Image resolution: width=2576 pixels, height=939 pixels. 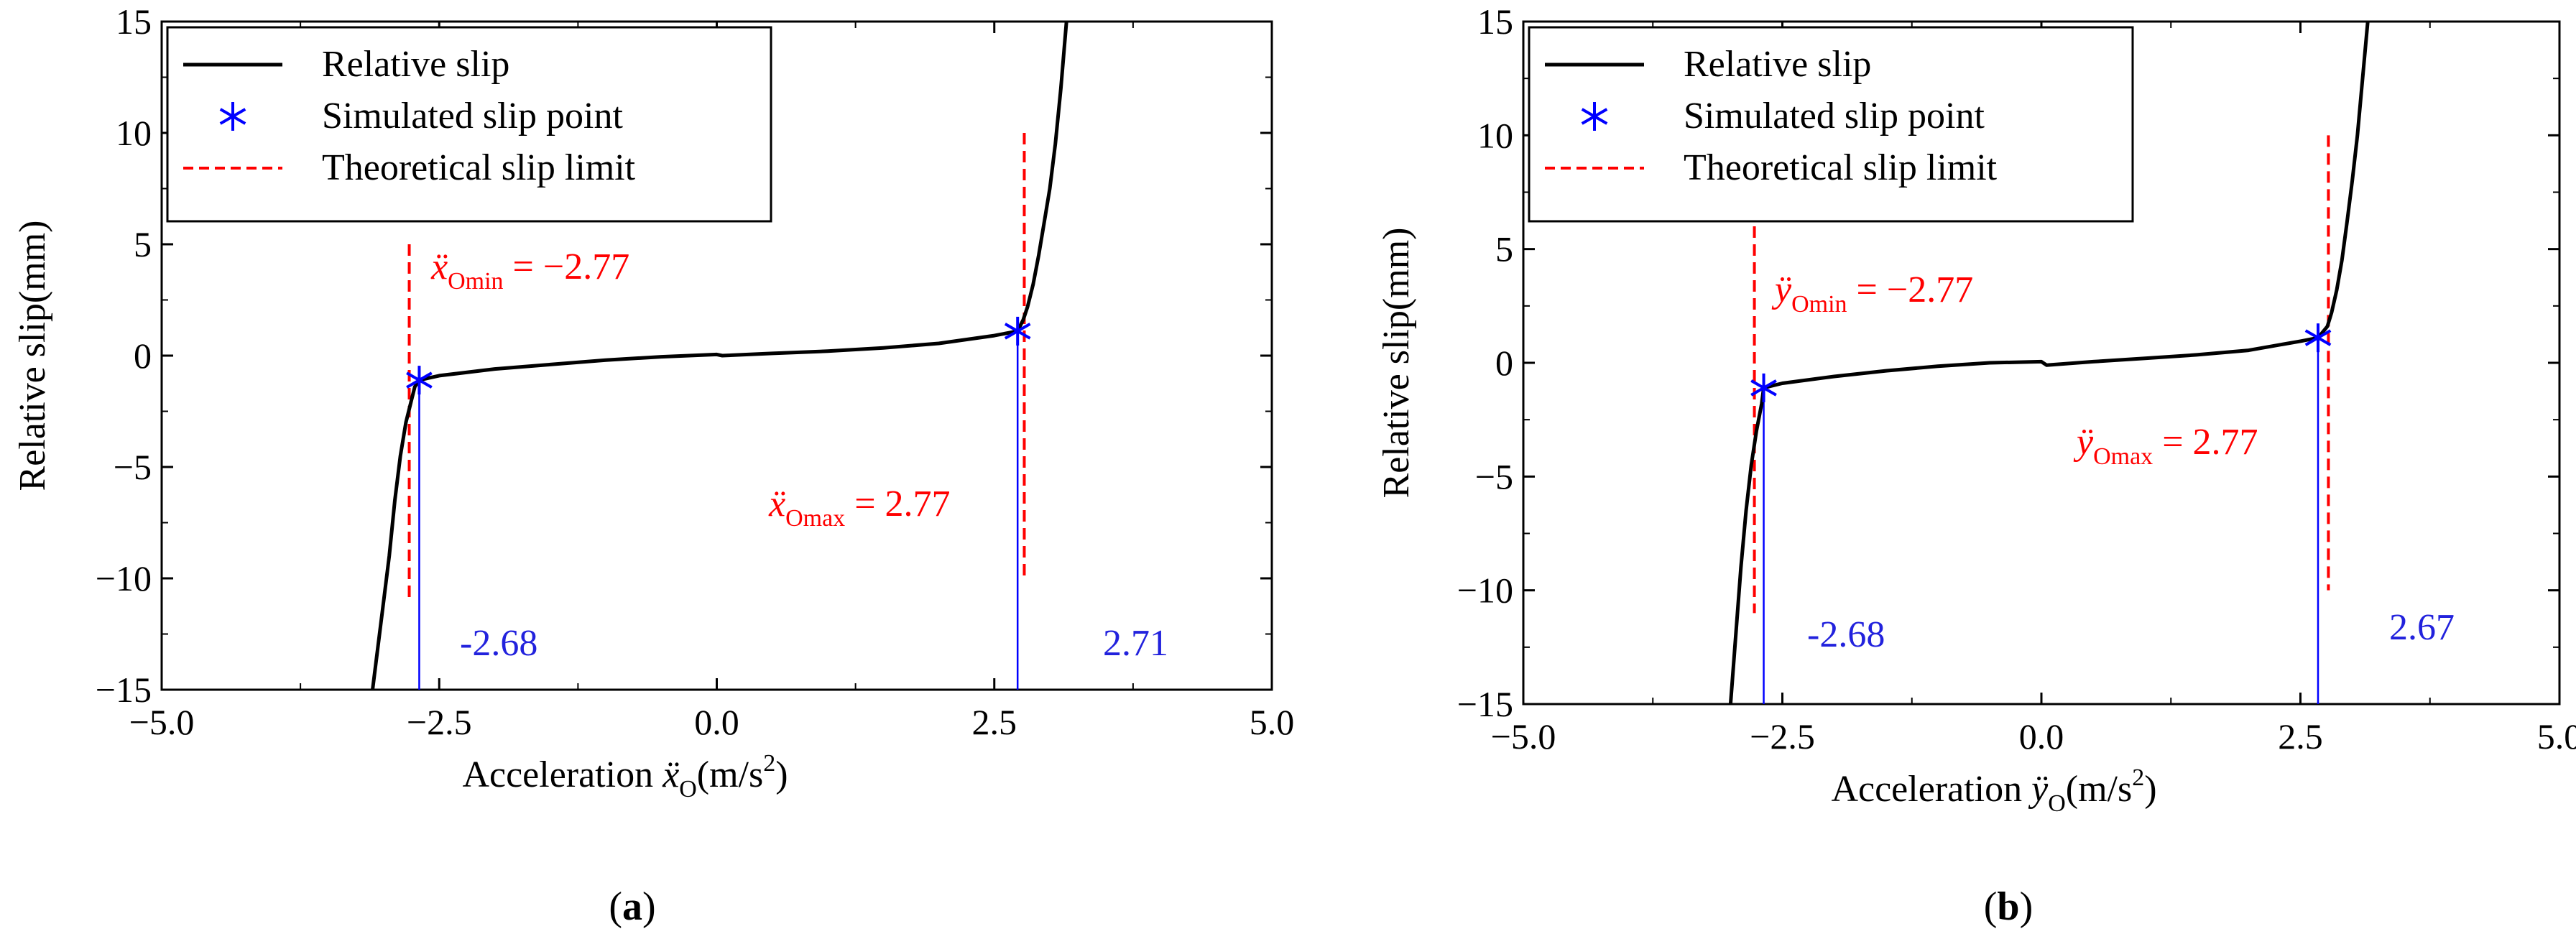 I want to click on panel-label: (a), so click(x=632, y=907).